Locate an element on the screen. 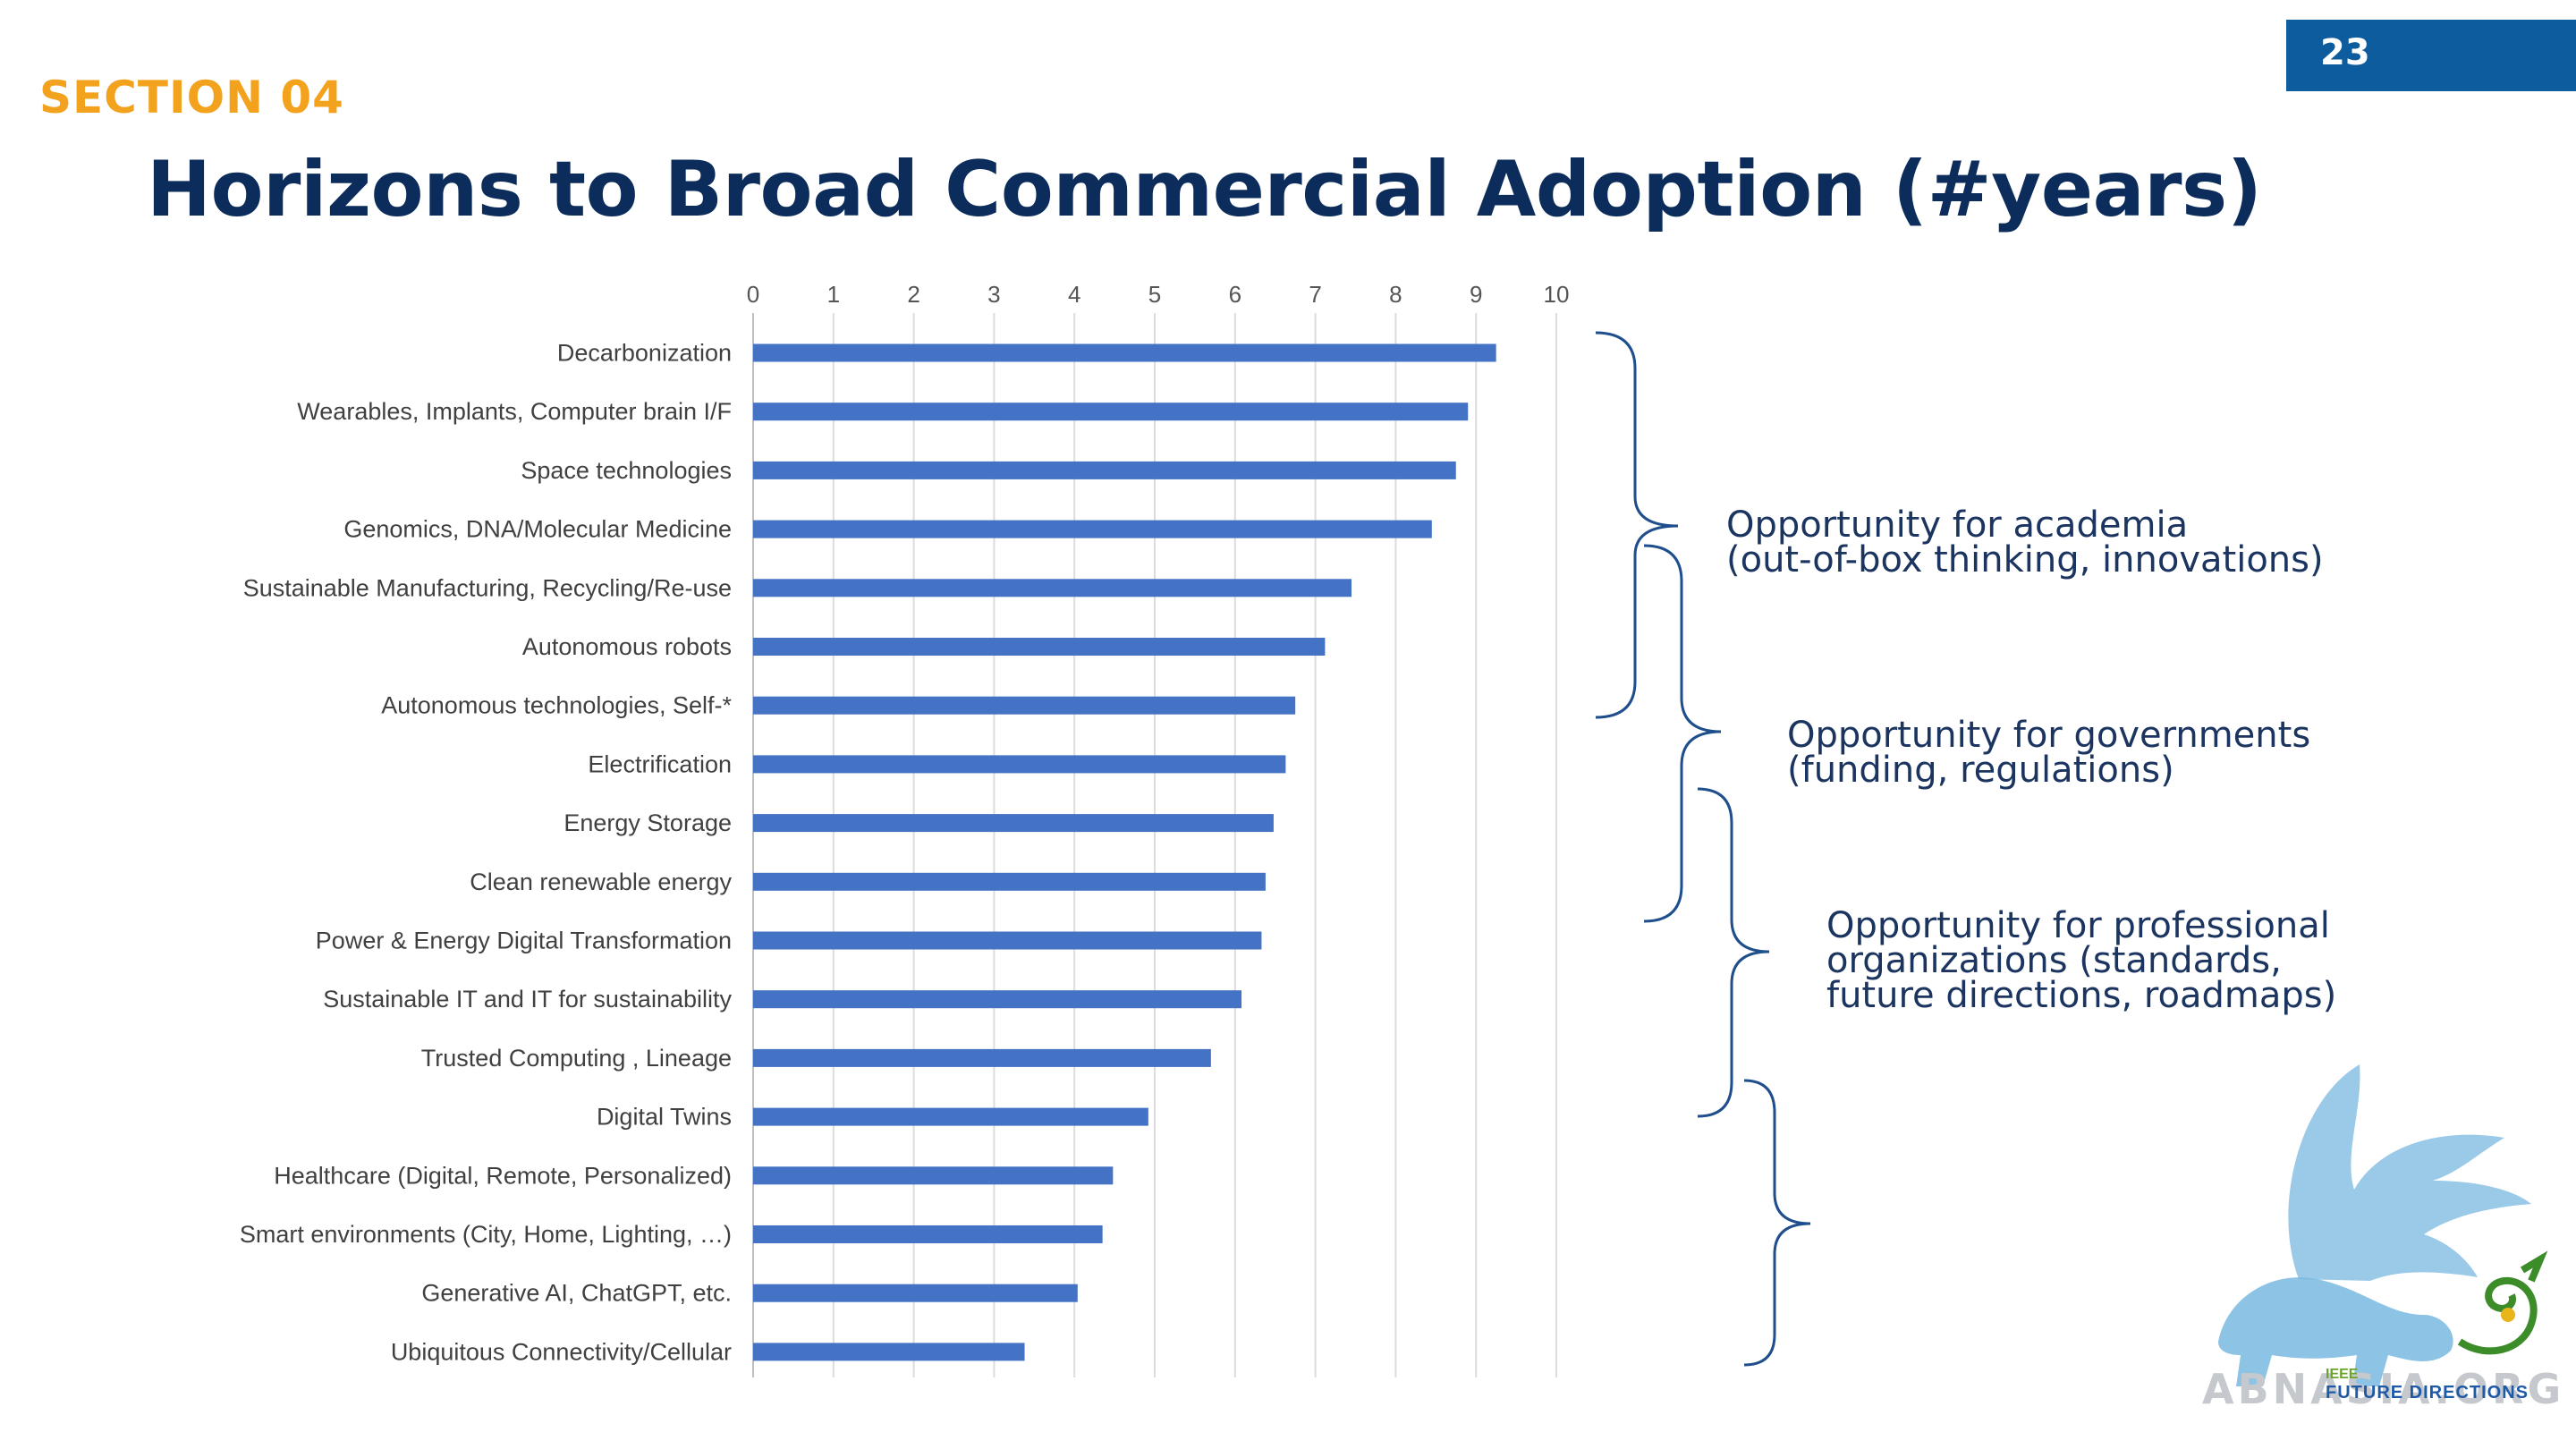 This screenshot has width=2576, height=1449. category-label: Genomics, DNA/Molecular Medicine is located at coordinates (537, 529).